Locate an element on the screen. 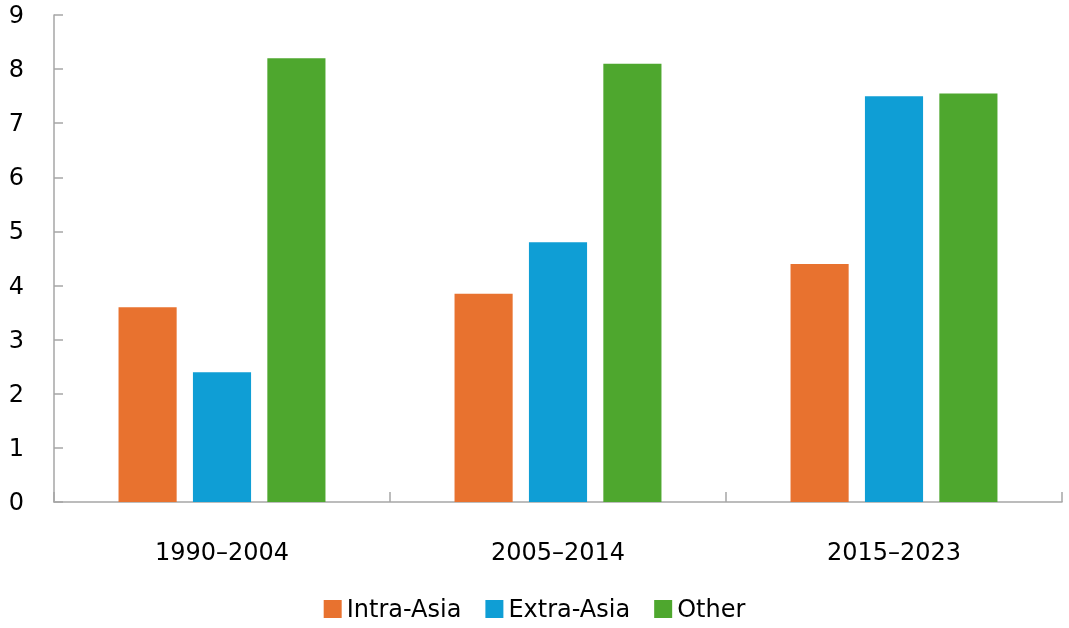  y-tick-label: 2 is located at coordinates (16, 393).